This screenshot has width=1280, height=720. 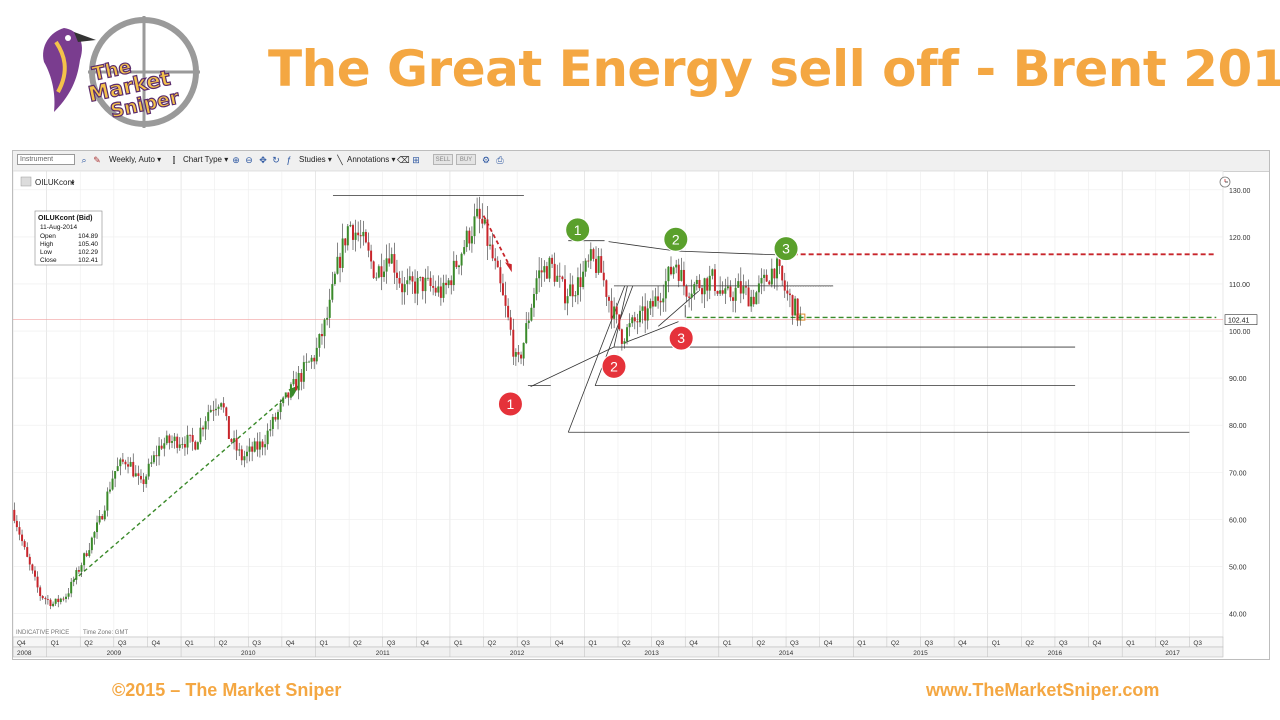 What do you see at coordinates (289, 160) in the screenshot?
I see `studies-icon: ƒ` at bounding box center [289, 160].